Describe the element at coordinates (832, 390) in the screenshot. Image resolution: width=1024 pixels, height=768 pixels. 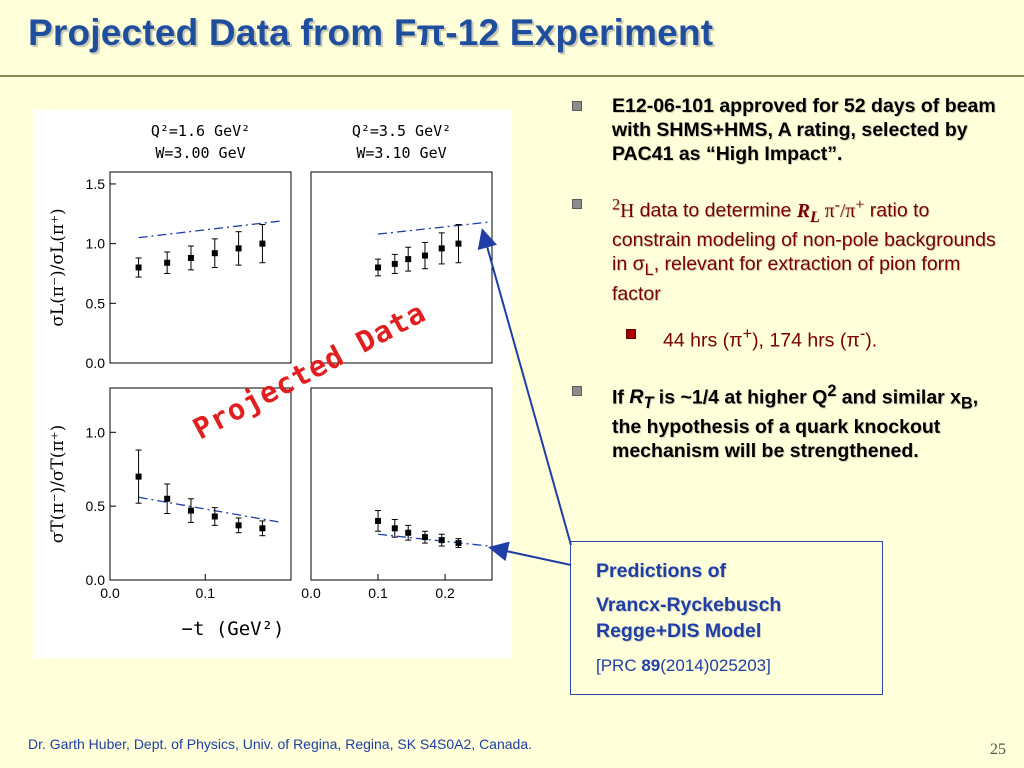
I see `q-sup: 2` at that location.